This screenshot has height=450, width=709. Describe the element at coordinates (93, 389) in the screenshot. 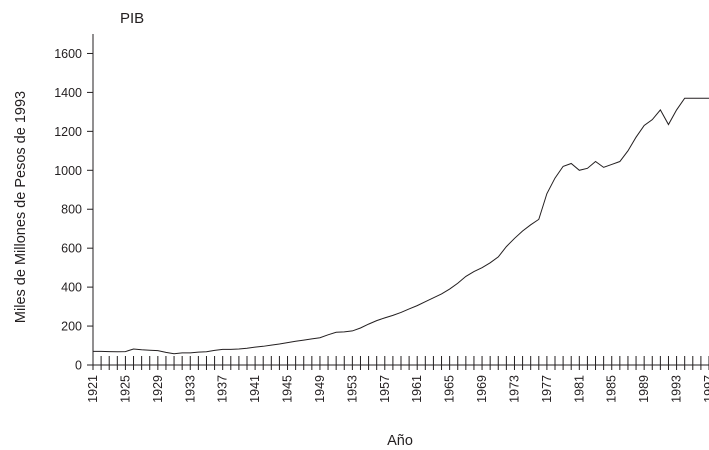

I see `x-tick-label: 1921` at that location.